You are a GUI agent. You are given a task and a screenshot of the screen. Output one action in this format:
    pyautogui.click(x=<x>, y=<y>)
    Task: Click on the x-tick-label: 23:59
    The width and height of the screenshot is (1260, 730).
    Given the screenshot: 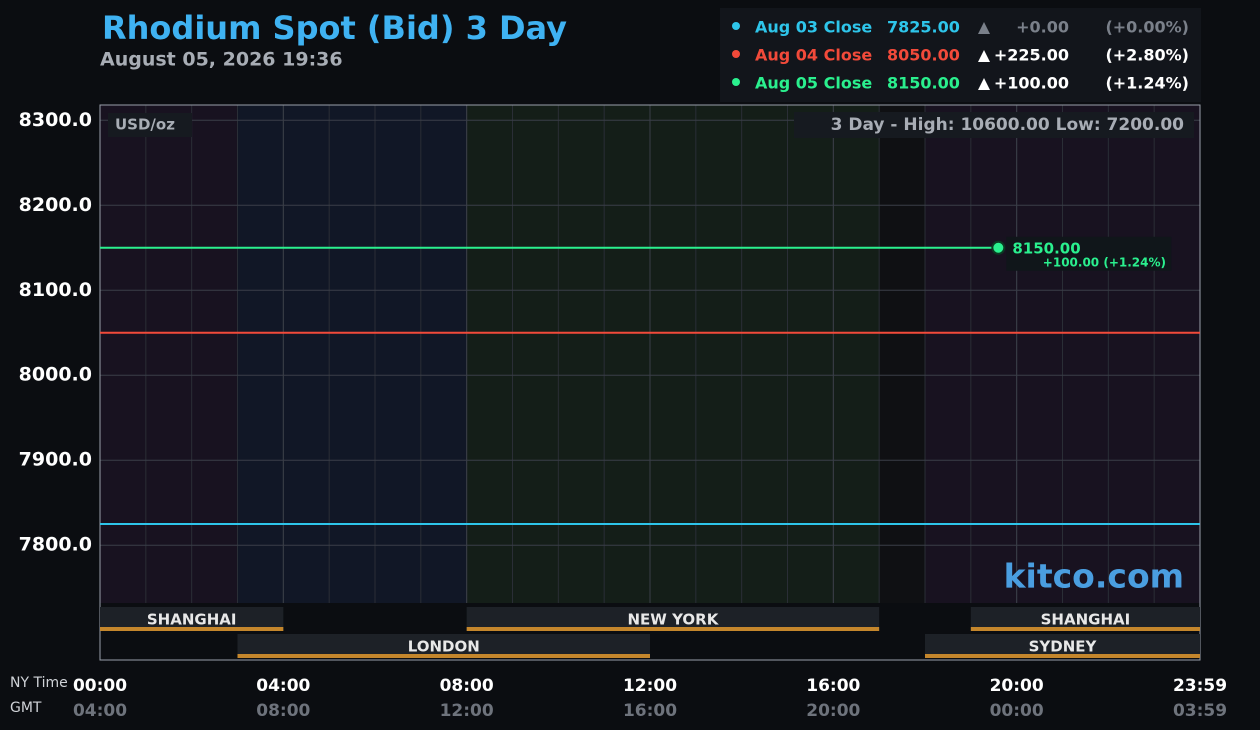 What is the action you would take?
    pyautogui.click(x=1200, y=686)
    